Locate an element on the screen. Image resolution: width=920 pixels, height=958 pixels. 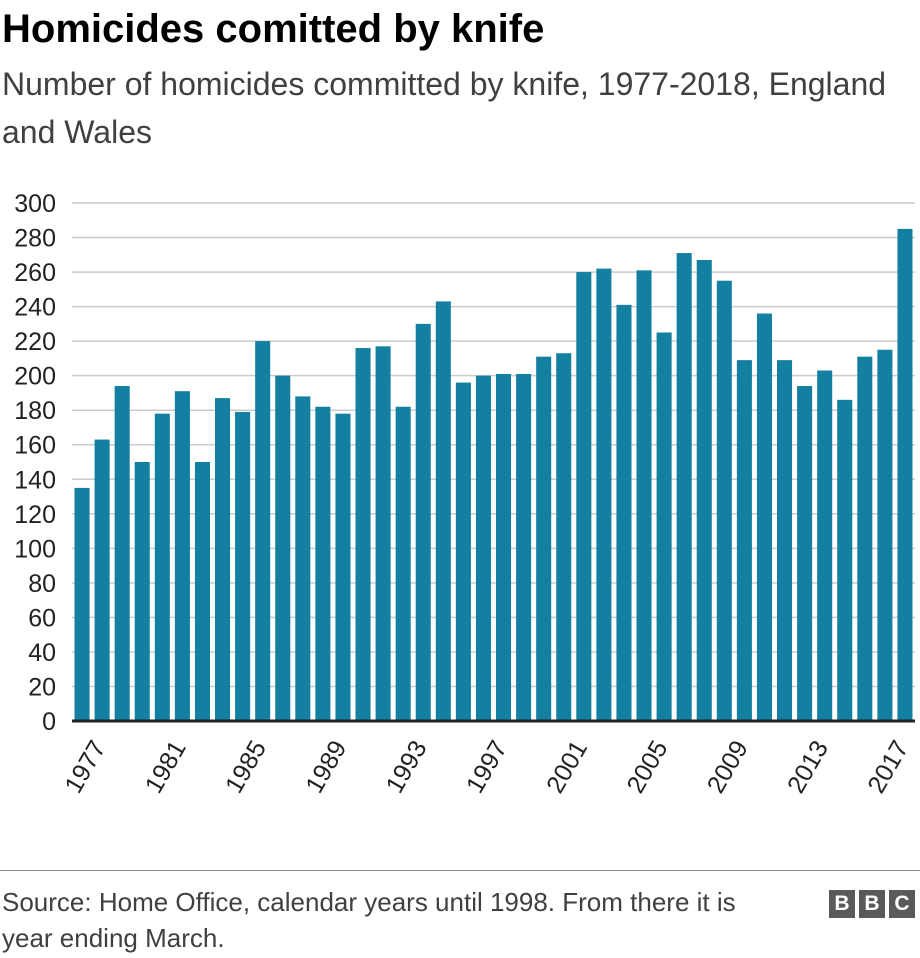
x-tick-label: 2017 is located at coordinates (888, 767).